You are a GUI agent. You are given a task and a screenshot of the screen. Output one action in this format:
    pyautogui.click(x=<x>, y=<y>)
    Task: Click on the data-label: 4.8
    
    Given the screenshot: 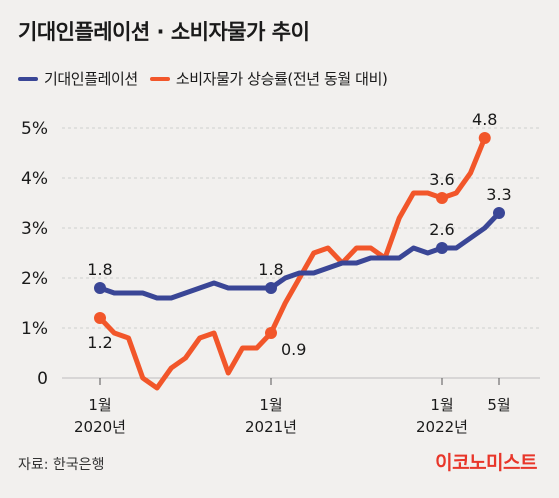 What is the action you would take?
    pyautogui.click(x=484, y=119)
    